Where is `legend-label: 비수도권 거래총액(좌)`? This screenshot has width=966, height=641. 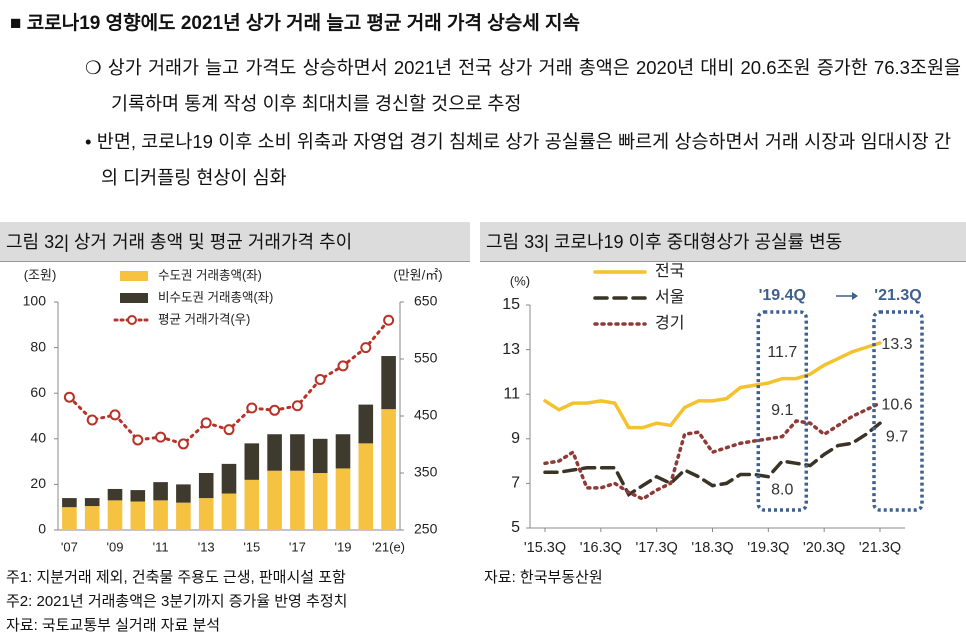
legend-label: 비수도권 거래총액(좌) is located at coordinates (215, 297).